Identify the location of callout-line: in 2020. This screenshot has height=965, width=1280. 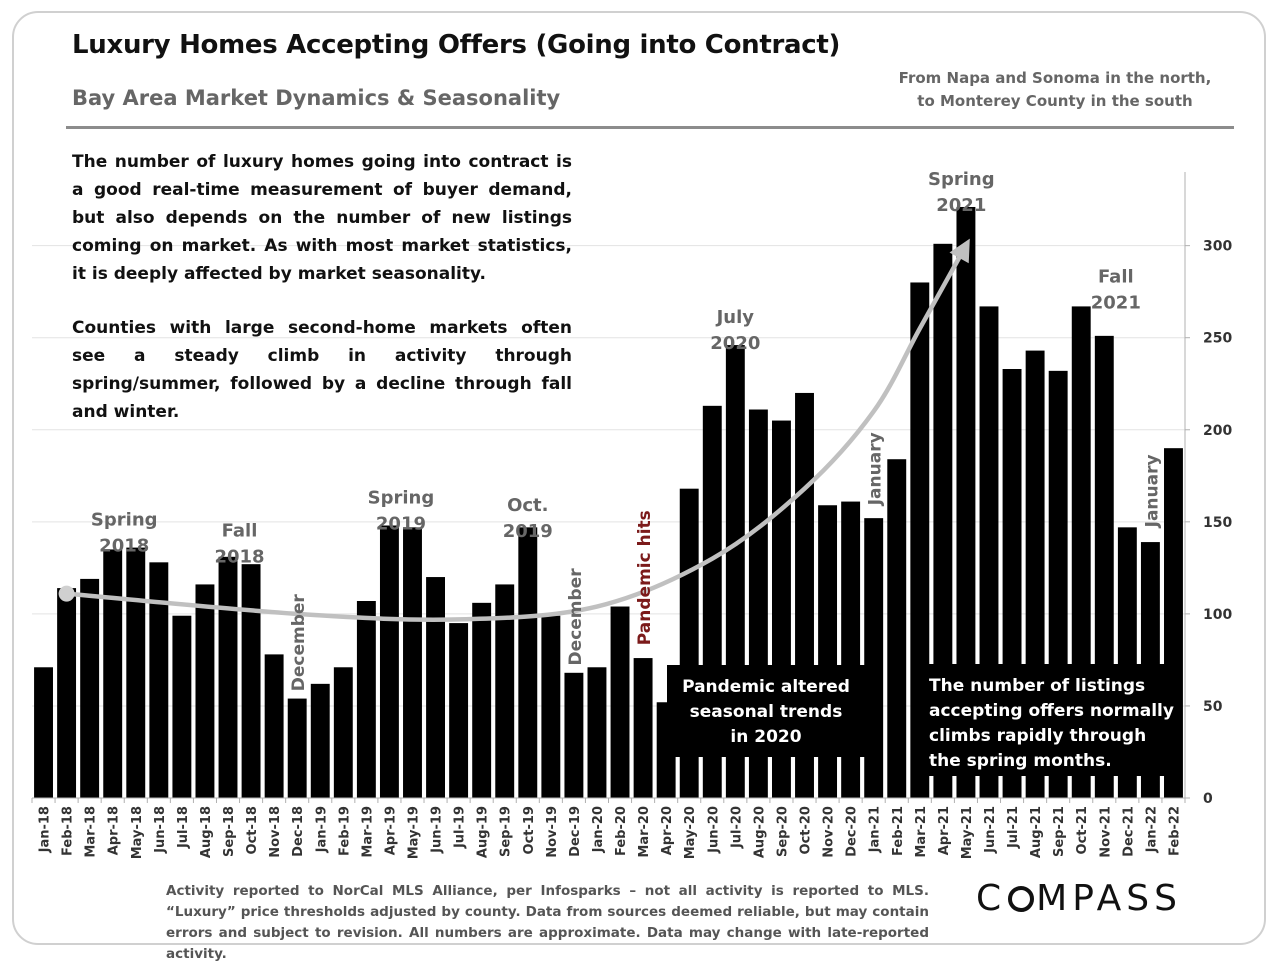
(765, 737).